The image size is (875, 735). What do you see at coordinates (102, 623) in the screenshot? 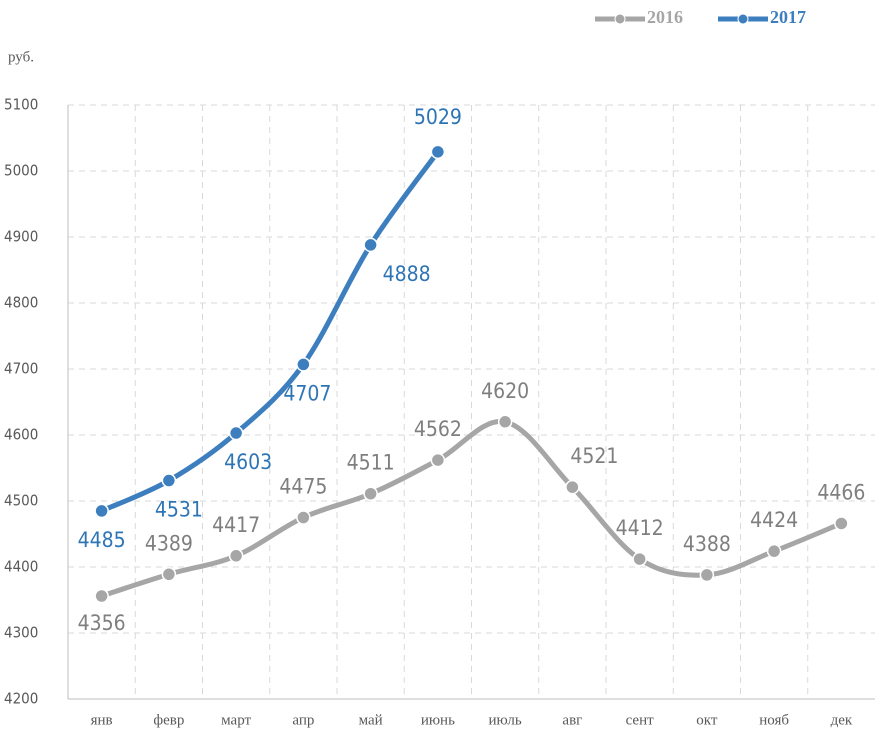
I see `data-label: 4356` at bounding box center [102, 623].